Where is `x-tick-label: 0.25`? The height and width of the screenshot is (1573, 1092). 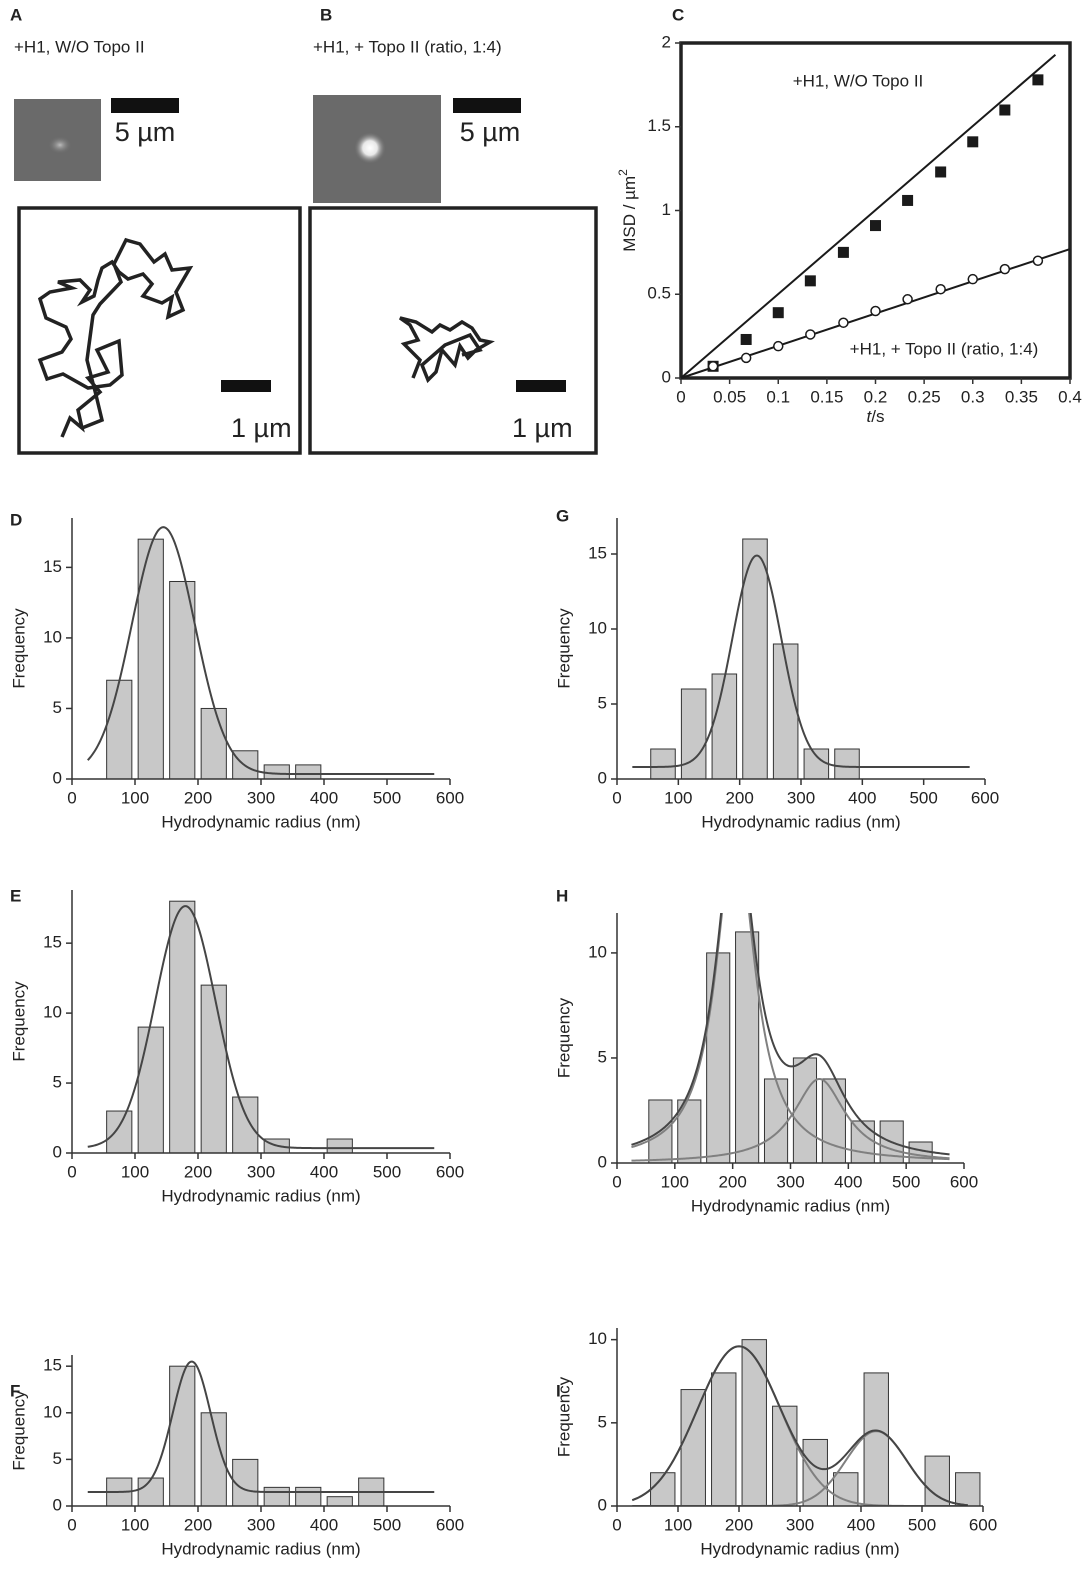
x-tick-label: 0.25 is located at coordinates (924, 396).